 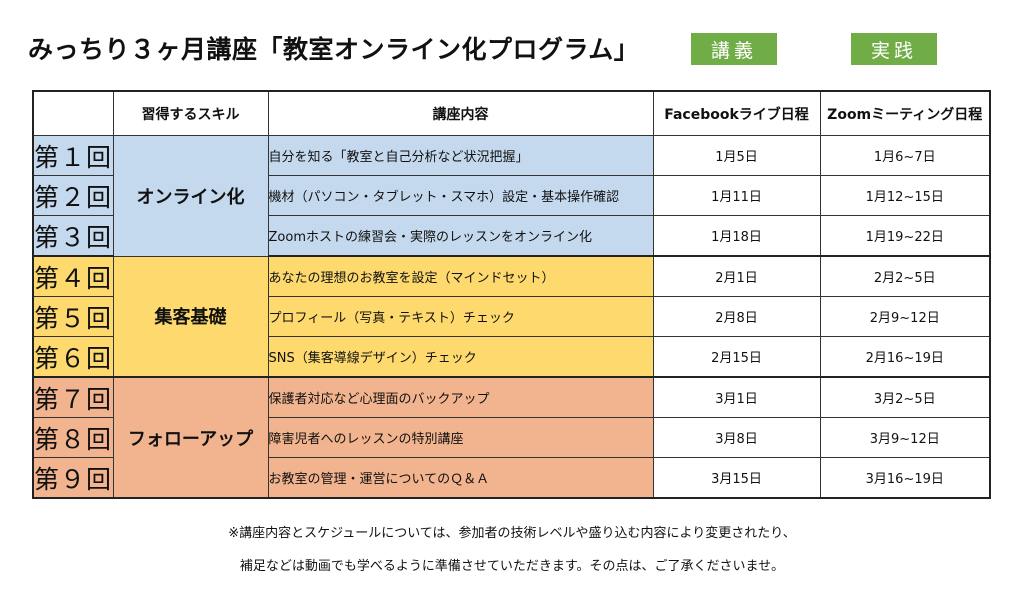 I want to click on session-number: 第５回, so click(x=73, y=316).